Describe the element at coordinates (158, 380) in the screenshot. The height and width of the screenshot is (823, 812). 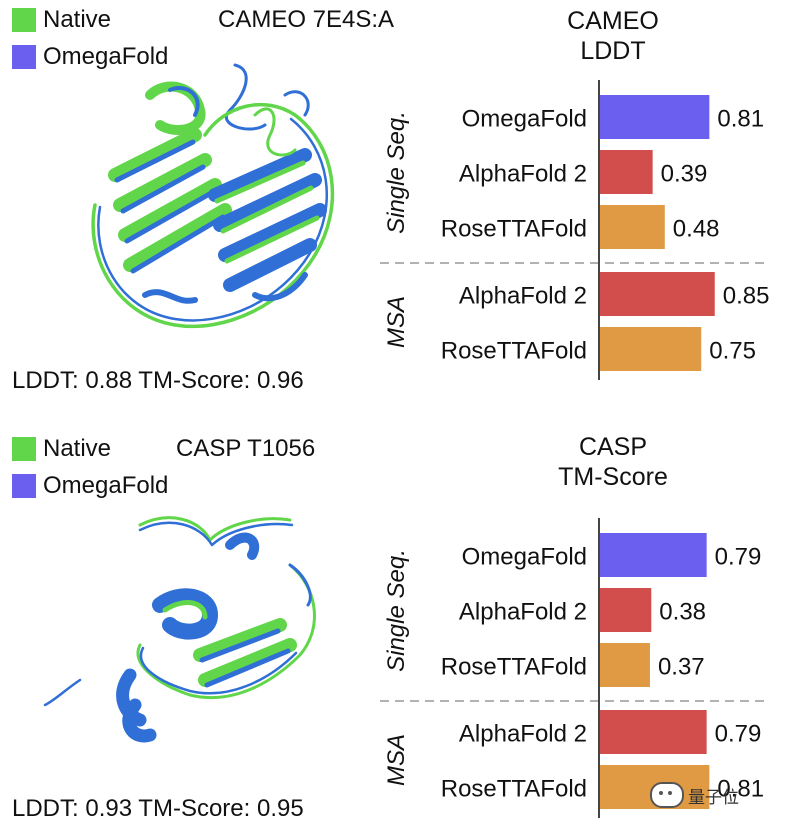
I see `structure-scores: LDDT: 0.88 TM-Score: 0.96` at that location.